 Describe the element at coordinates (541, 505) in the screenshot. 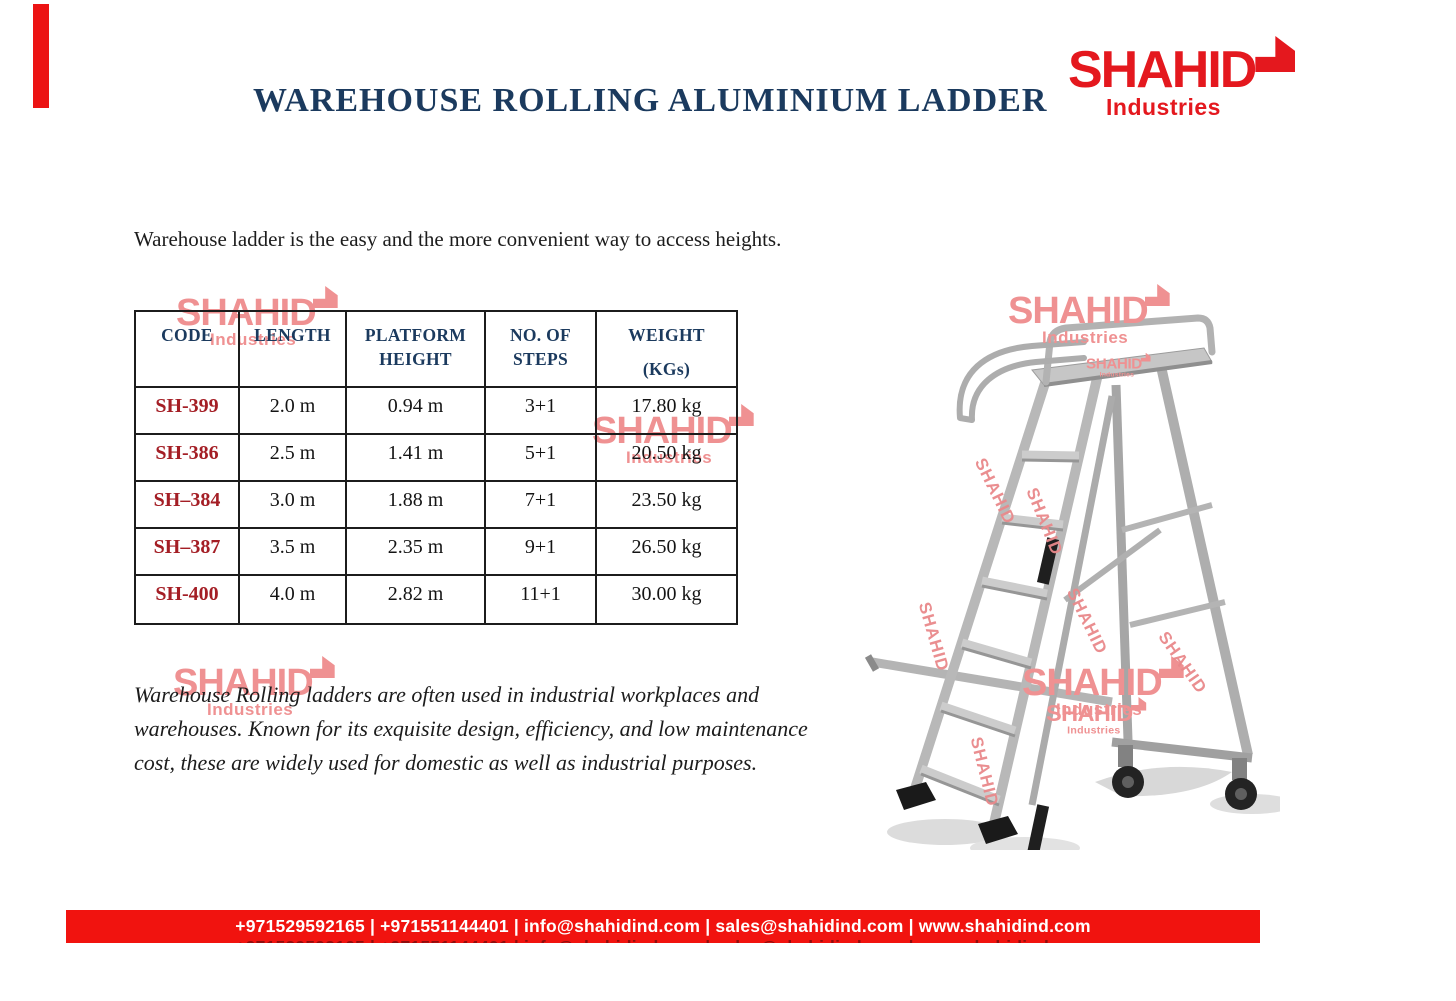

I see `cell-steps: 7+1` at that location.